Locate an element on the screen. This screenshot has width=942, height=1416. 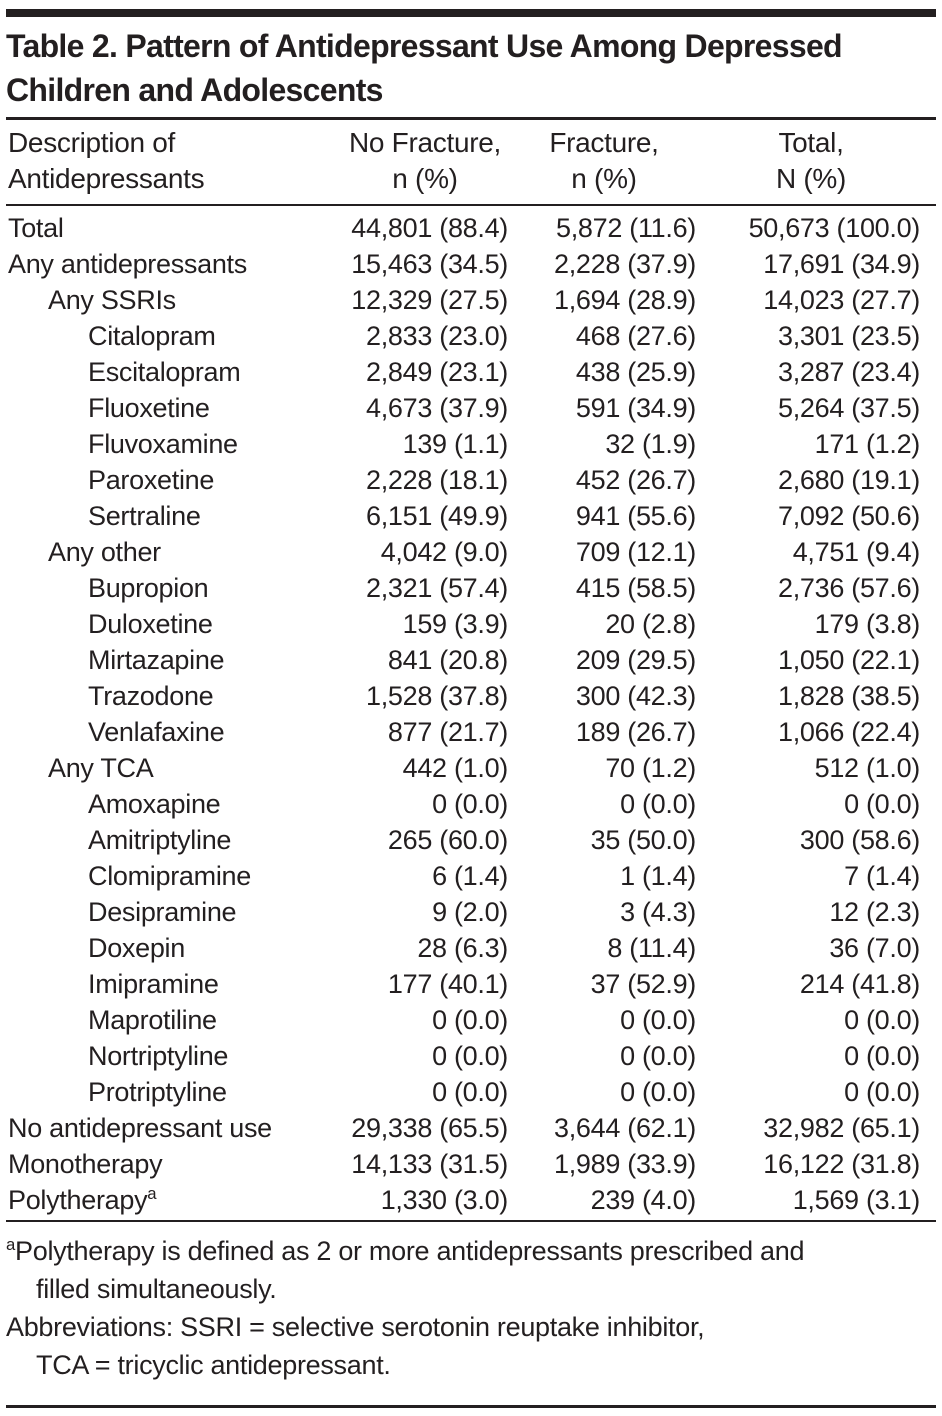
row-label-cell: Polytherapya is located at coordinates (174, 1202).